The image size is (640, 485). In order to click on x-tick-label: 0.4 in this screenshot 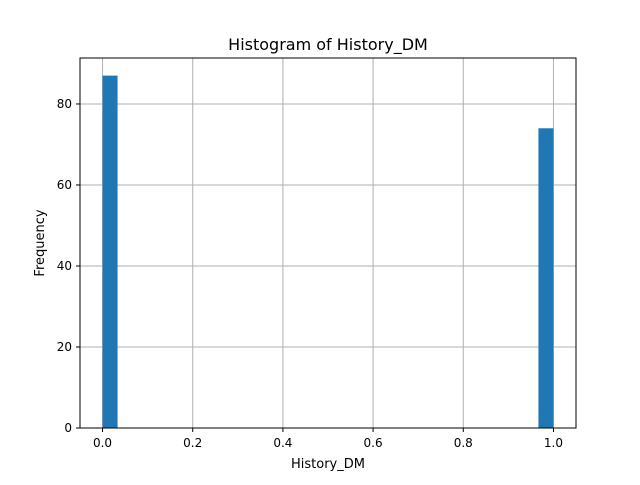, I will do `click(282, 443)`.